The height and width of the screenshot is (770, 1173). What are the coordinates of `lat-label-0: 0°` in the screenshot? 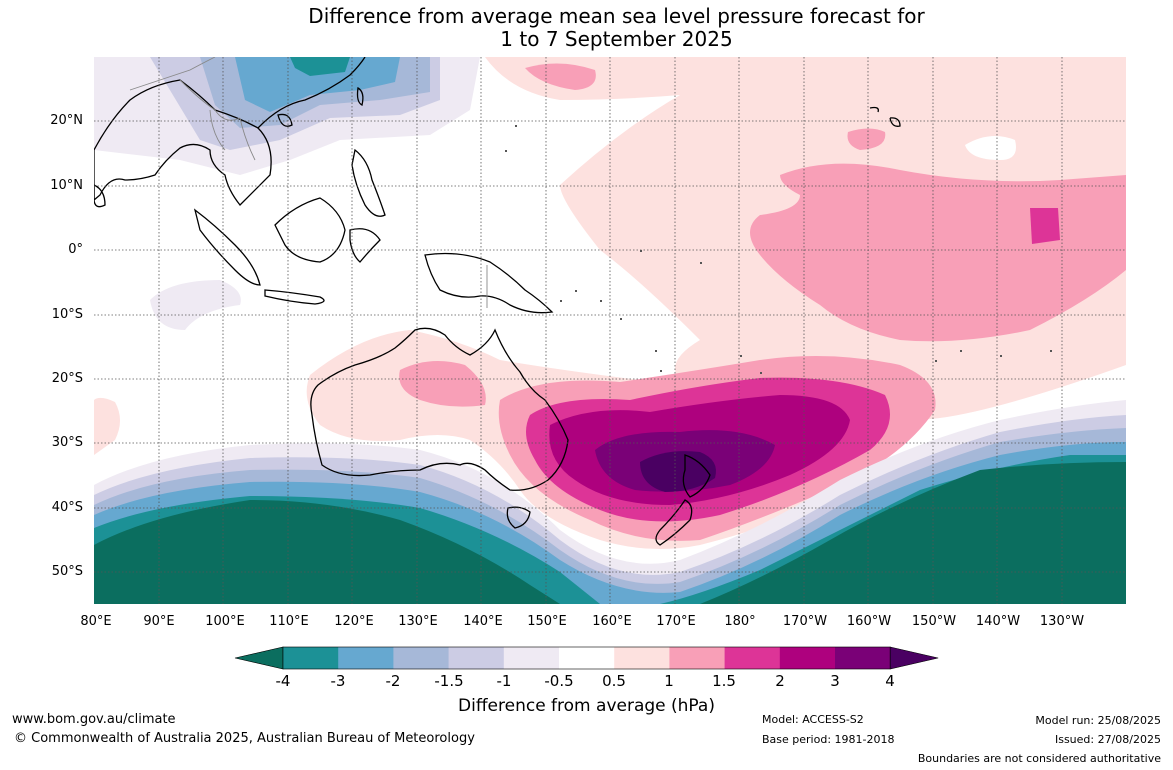 It's located at (75, 249).